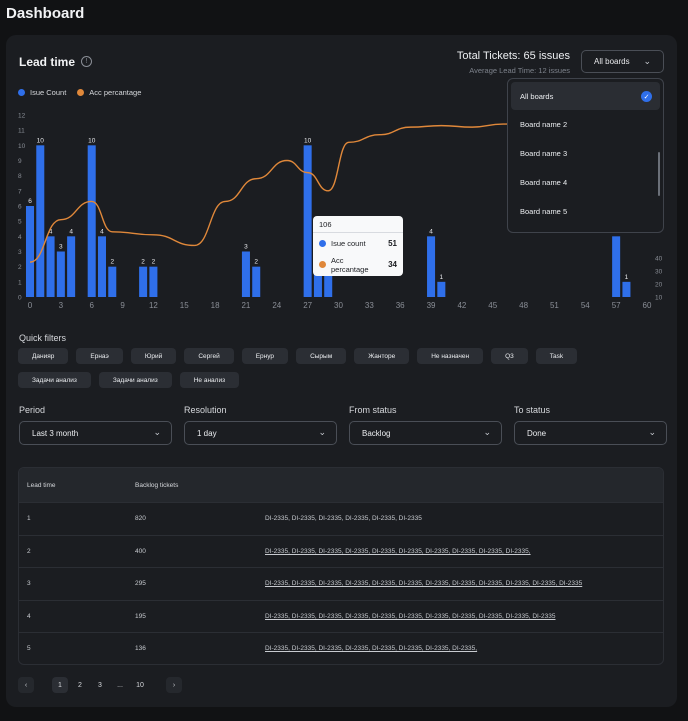  I want to click on tooltip-acc-value: 34, so click(392, 264).